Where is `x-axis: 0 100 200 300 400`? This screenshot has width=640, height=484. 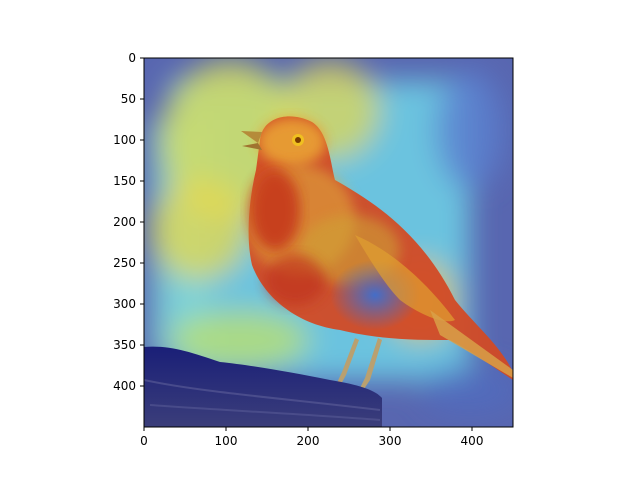
x-axis: 0 100 200 300 400 is located at coordinates (311, 437).